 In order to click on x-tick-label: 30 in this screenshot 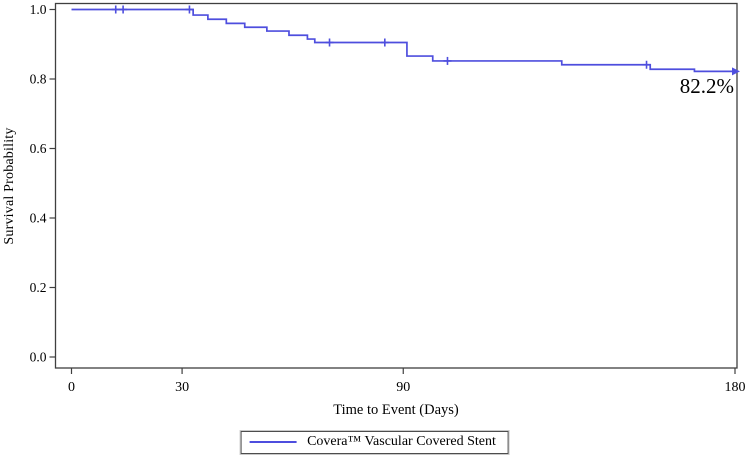, I will do `click(182, 387)`.